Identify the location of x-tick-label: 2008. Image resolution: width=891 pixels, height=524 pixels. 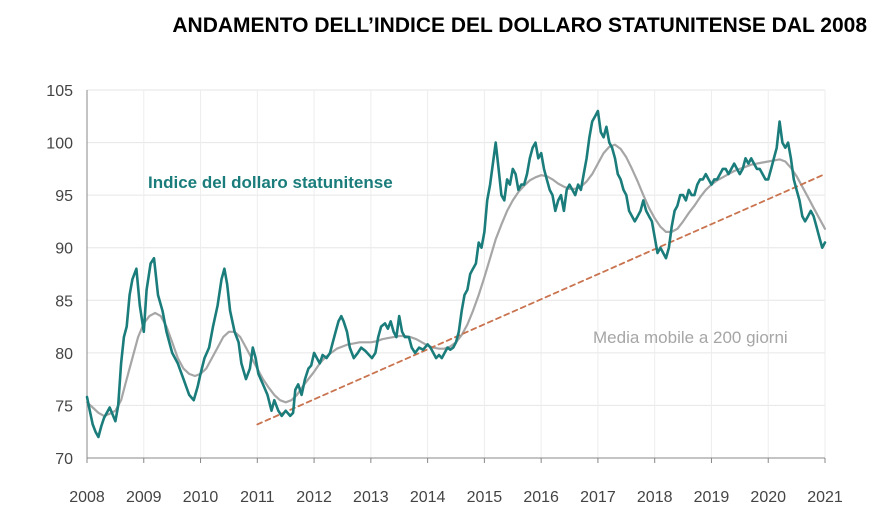
(87, 497).